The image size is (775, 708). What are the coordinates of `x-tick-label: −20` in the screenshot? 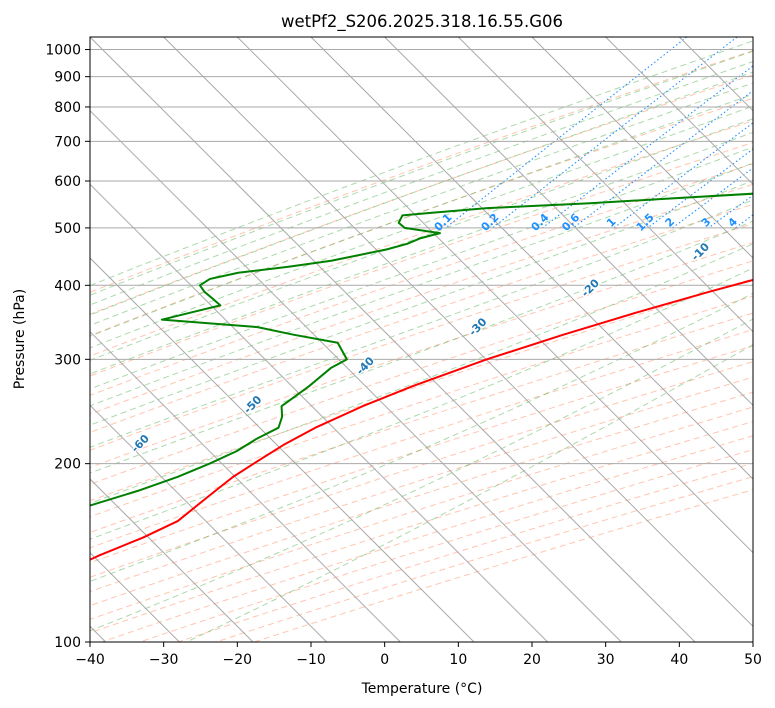 It's located at (238, 660).